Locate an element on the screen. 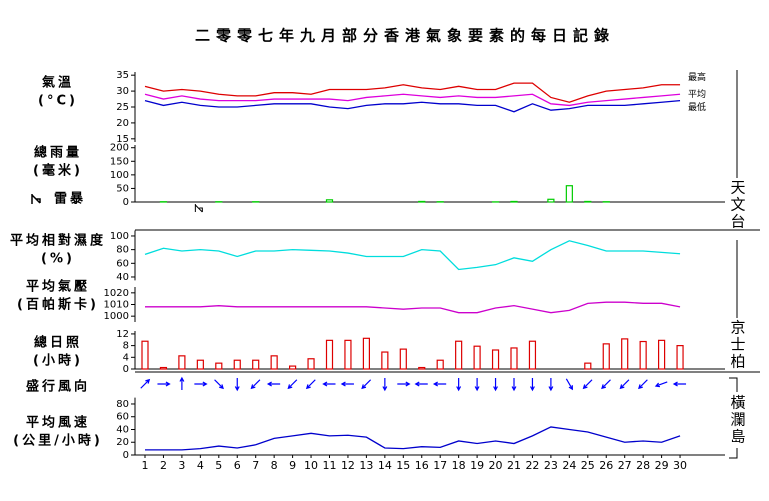 This screenshot has width=769, height=501. axis-label: 平均相對濕度 is located at coordinates (58, 241).